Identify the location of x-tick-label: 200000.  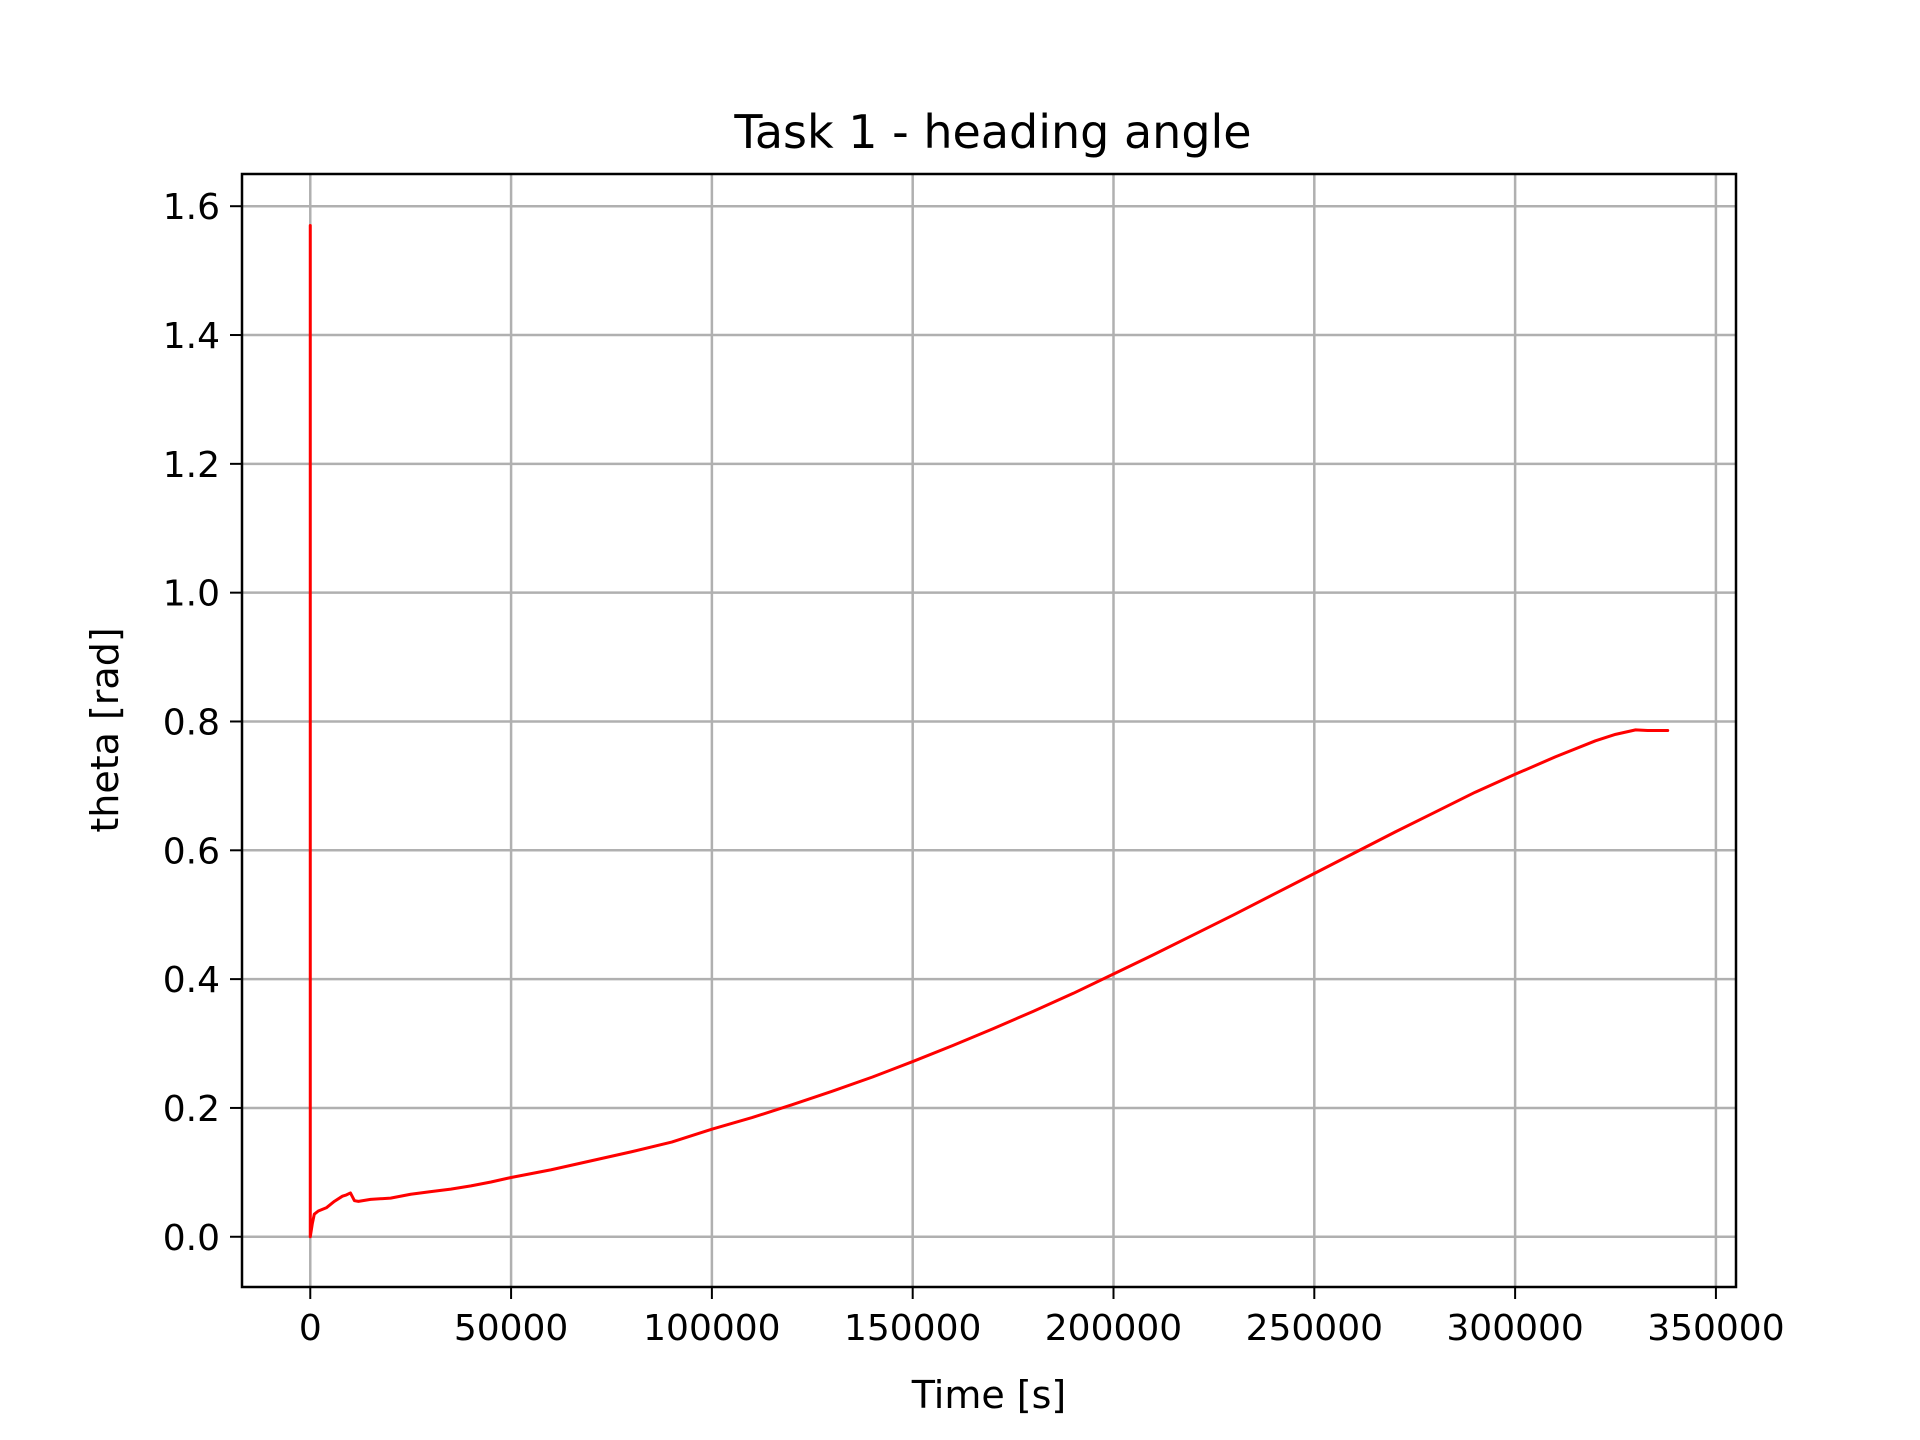
(1113, 1328).